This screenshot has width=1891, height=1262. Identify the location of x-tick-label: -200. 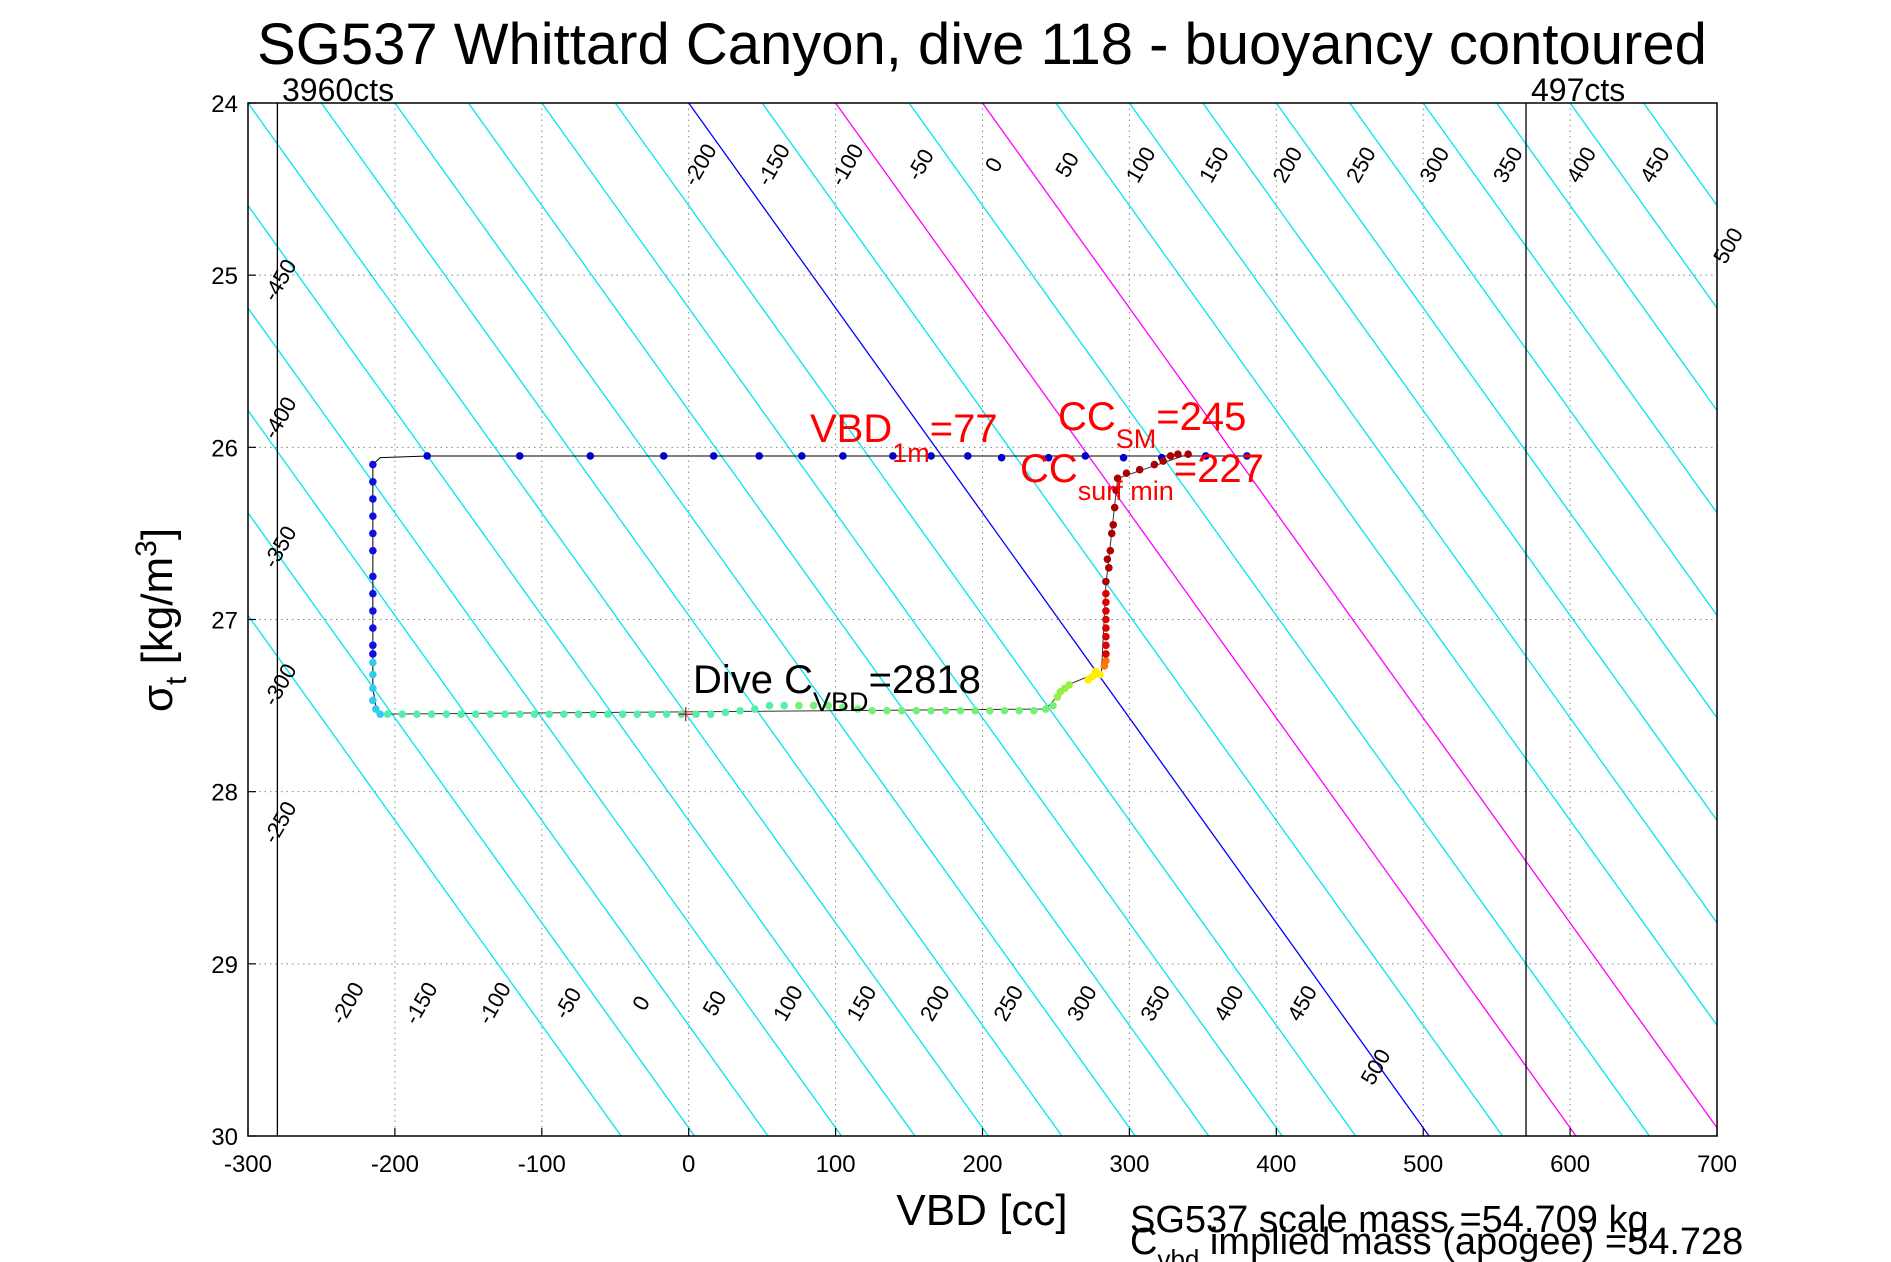
(395, 1164).